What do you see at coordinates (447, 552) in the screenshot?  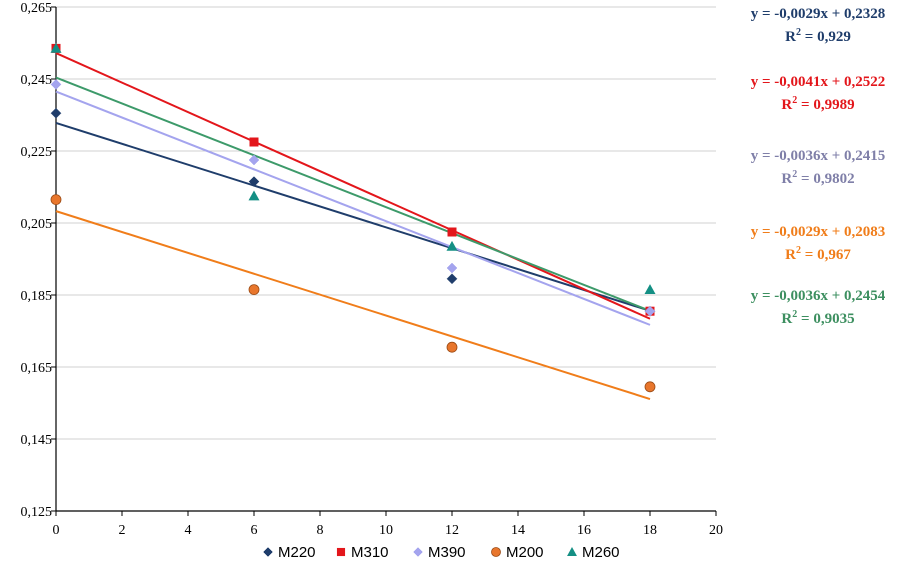 I see `legend-label-m390: M390` at bounding box center [447, 552].